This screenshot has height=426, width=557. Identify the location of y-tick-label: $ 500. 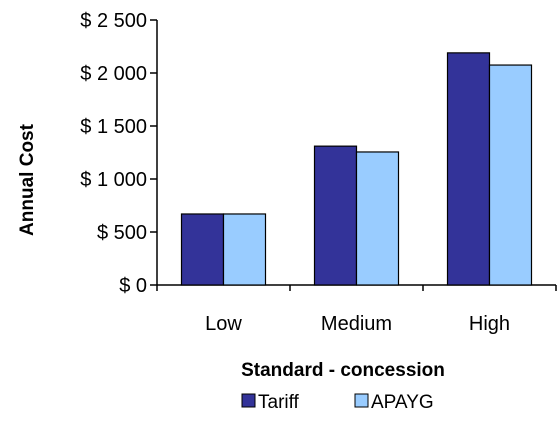
(122, 233).